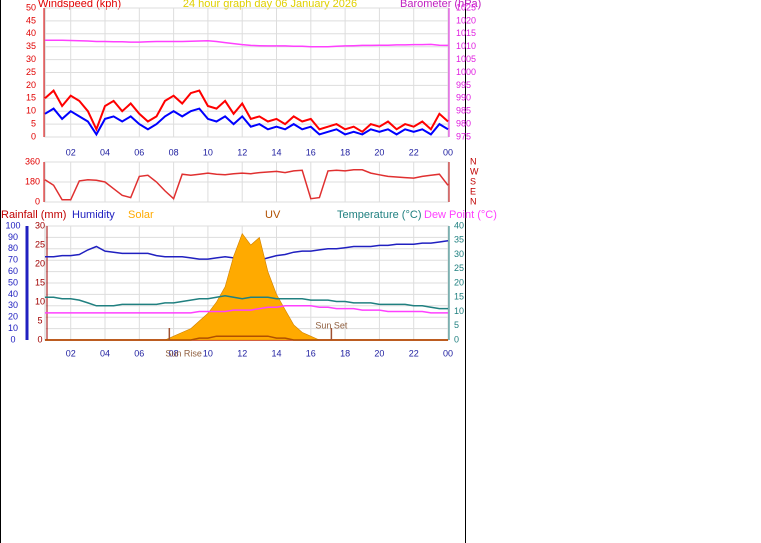 This screenshot has height=543, width=761. Describe the element at coordinates (466, 33) in the screenshot. I see `y2-tick-label: 1015` at that location.